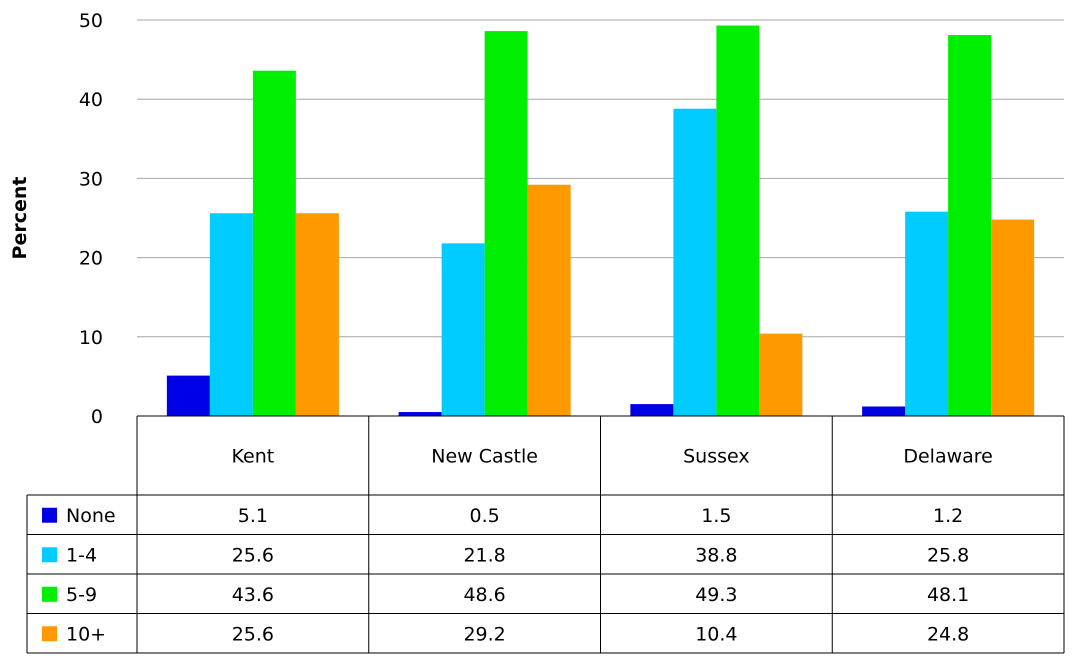  I want to click on bar-10+-Kent, so click(317, 314).